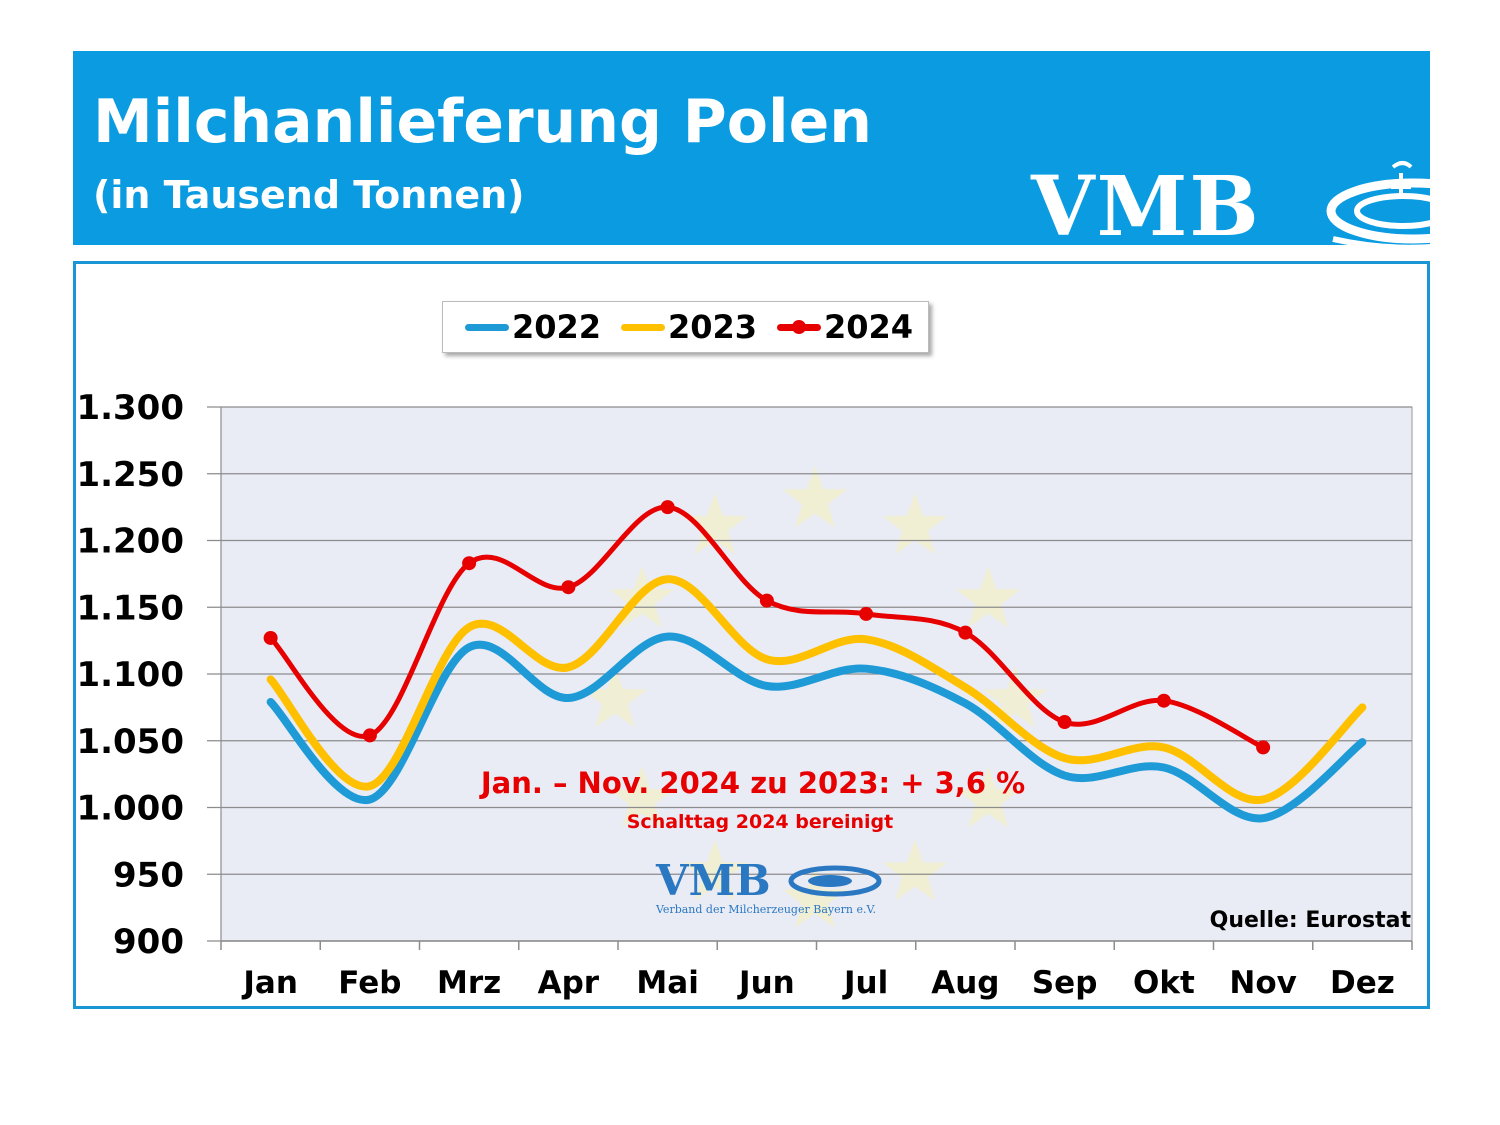  What do you see at coordinates (765, 909) in the screenshot?
I see `watermark-tagline: Verband der Milcherzeuger Bayern e.V.` at bounding box center [765, 909].